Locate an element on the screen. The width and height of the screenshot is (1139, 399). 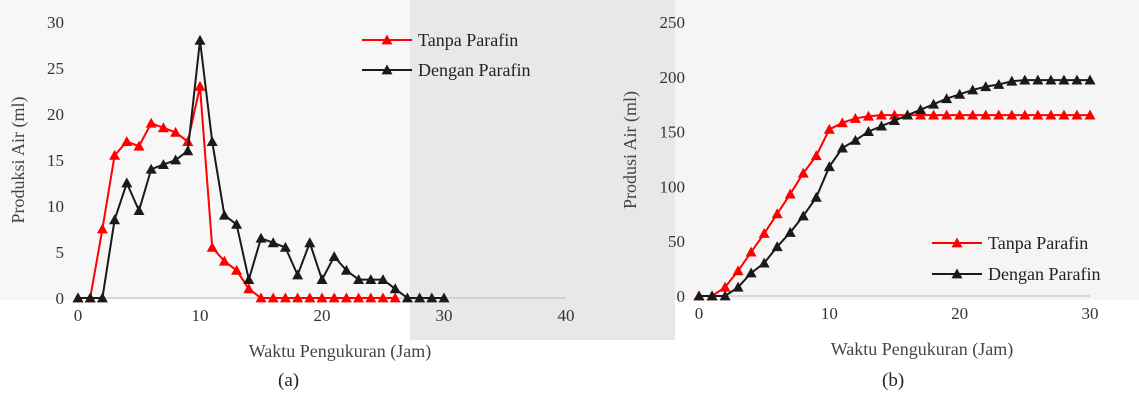
x-tick-label-a: 10 is located at coordinates (200, 315).